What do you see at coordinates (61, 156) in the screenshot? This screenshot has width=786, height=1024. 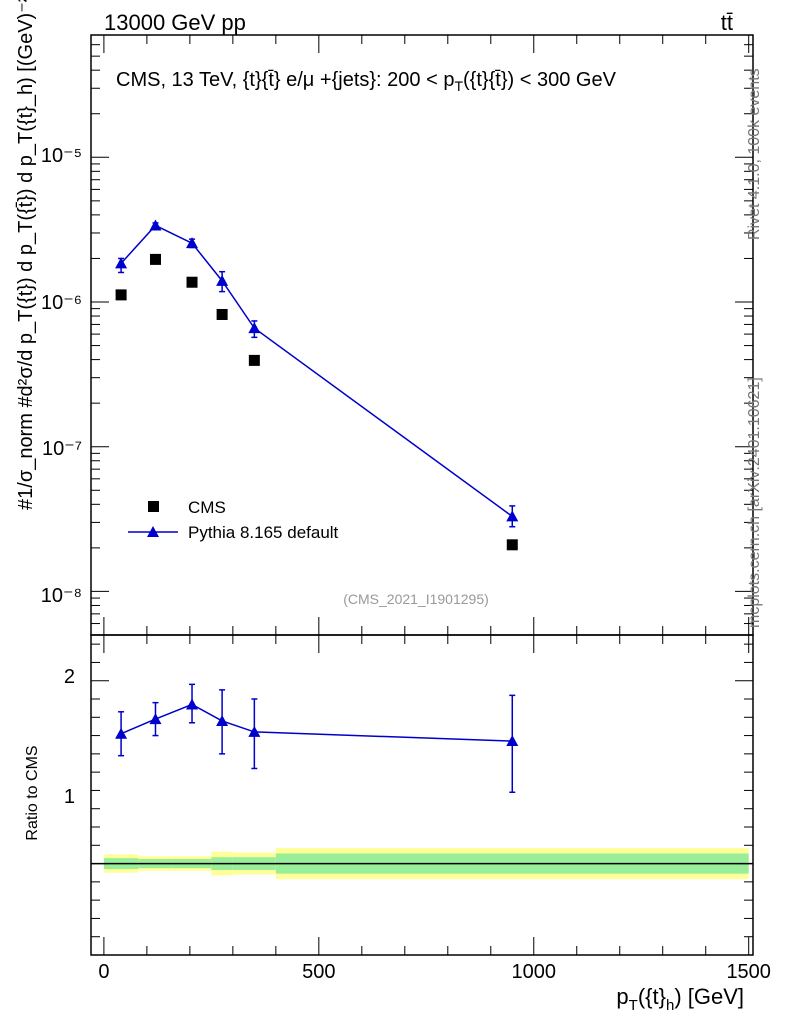 I see `y-tick-label: 10⁻⁵` at bounding box center [61, 156].